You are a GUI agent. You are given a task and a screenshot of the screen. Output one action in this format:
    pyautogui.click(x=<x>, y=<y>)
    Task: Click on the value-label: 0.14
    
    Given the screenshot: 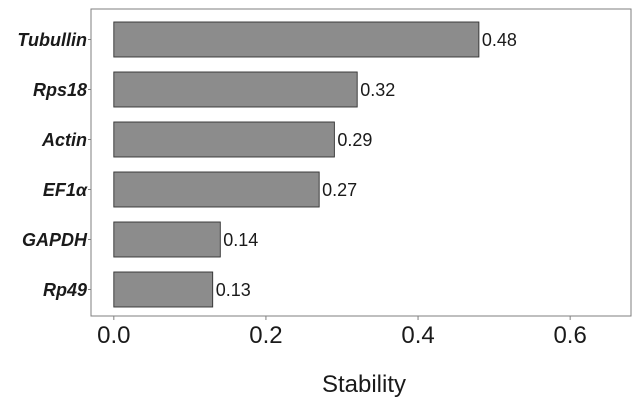 What is the action you would take?
    pyautogui.click(x=240, y=240)
    